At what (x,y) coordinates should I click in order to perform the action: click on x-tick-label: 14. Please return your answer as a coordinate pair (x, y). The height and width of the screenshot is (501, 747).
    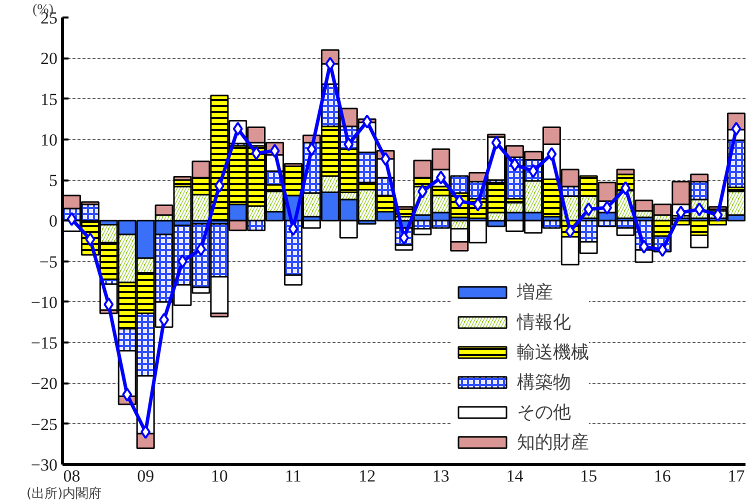
    Looking at the image, I should click on (515, 476).